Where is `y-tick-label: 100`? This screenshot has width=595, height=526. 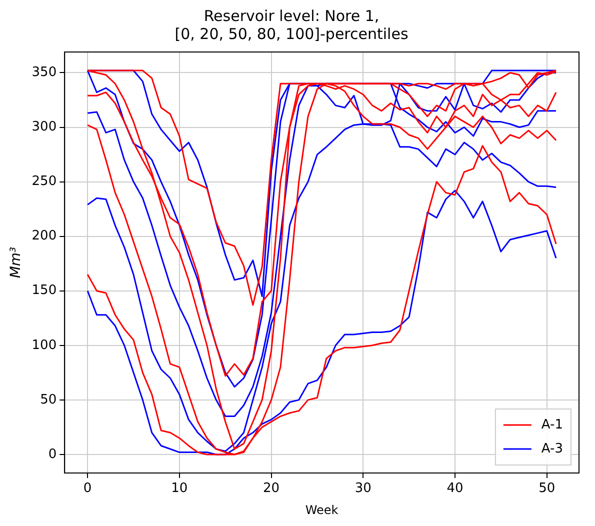
y-tick-label: 100 is located at coordinates (44, 345).